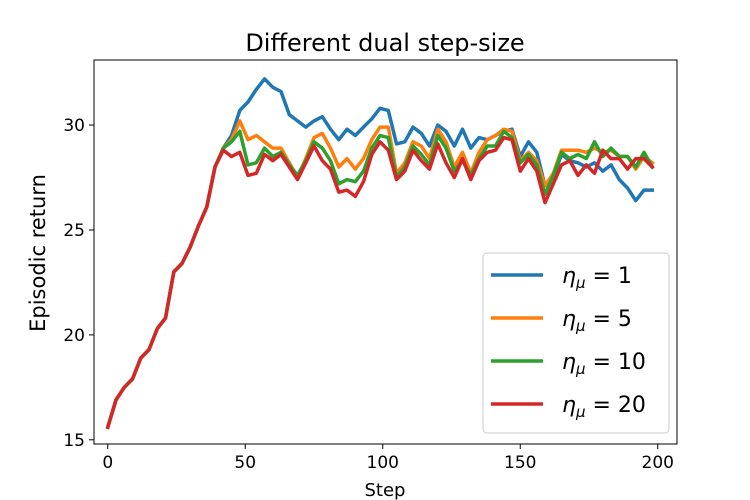  Describe the element at coordinates (78, 283) in the screenshot. I see `y-axis: 15 20 25 30` at that location.